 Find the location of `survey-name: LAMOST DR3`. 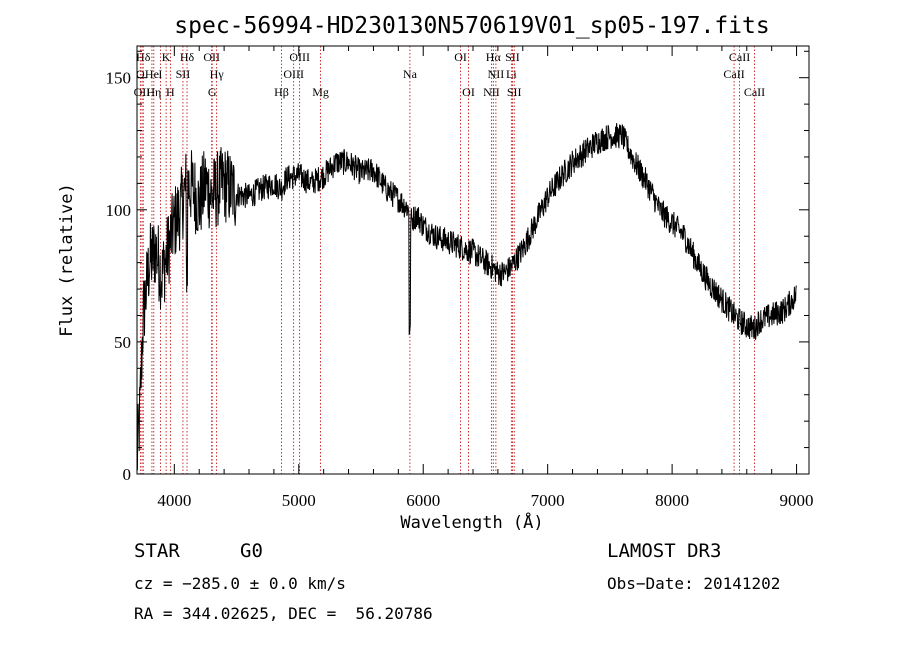

survey-name: LAMOST DR3 is located at coordinates (664, 551).